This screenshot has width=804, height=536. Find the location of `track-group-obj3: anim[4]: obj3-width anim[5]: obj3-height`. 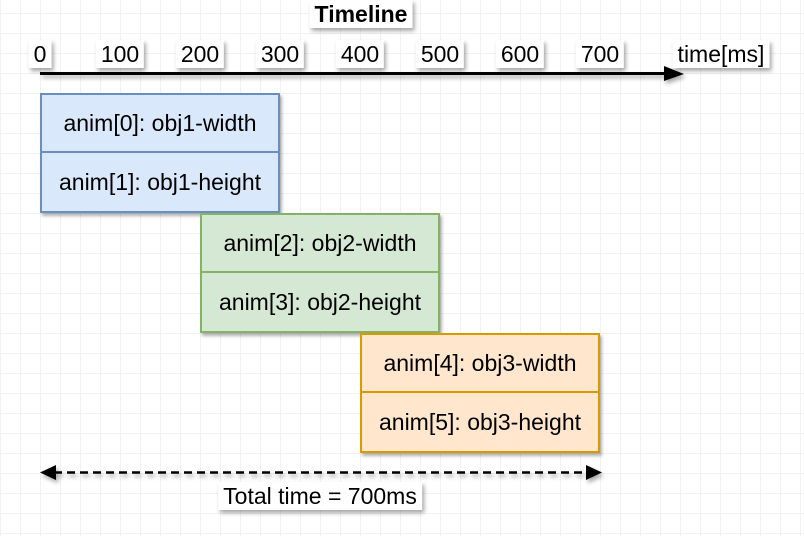

track-group-obj3: anim[4]: obj3-width anim[5]: obj3-height is located at coordinates (480, 393).